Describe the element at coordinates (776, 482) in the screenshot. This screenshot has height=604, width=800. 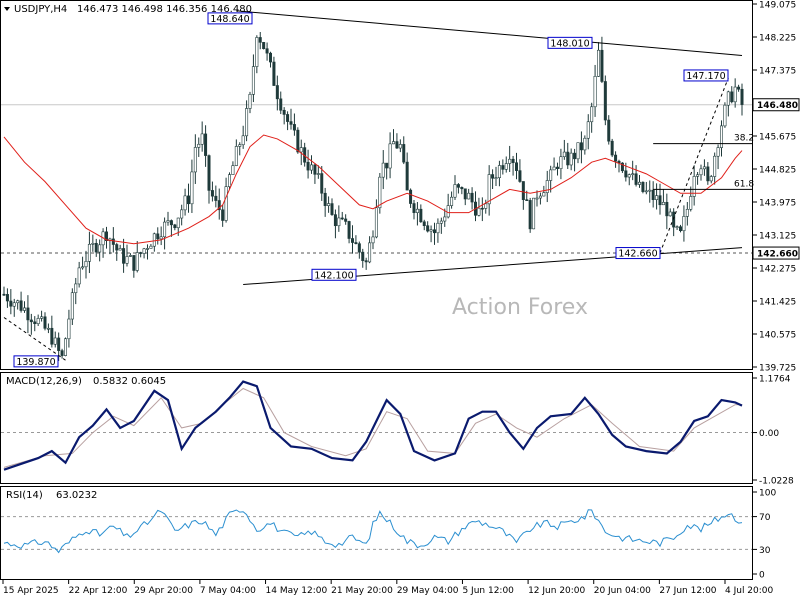
I see `macd-tick-label: -1.0228` at that location.